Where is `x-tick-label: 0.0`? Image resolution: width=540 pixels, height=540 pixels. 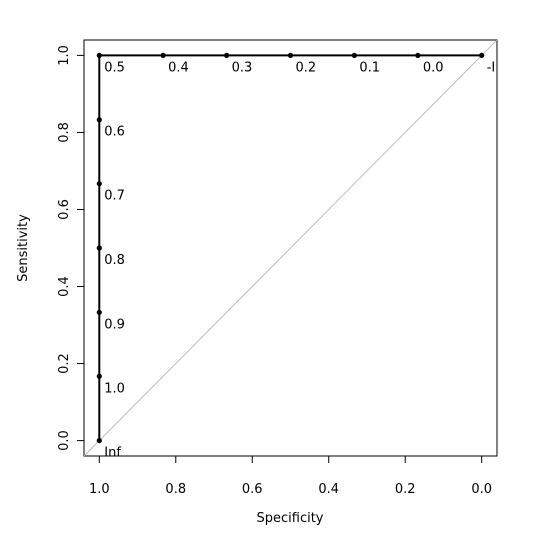 x-tick-label: 0.0 is located at coordinates (481, 489).